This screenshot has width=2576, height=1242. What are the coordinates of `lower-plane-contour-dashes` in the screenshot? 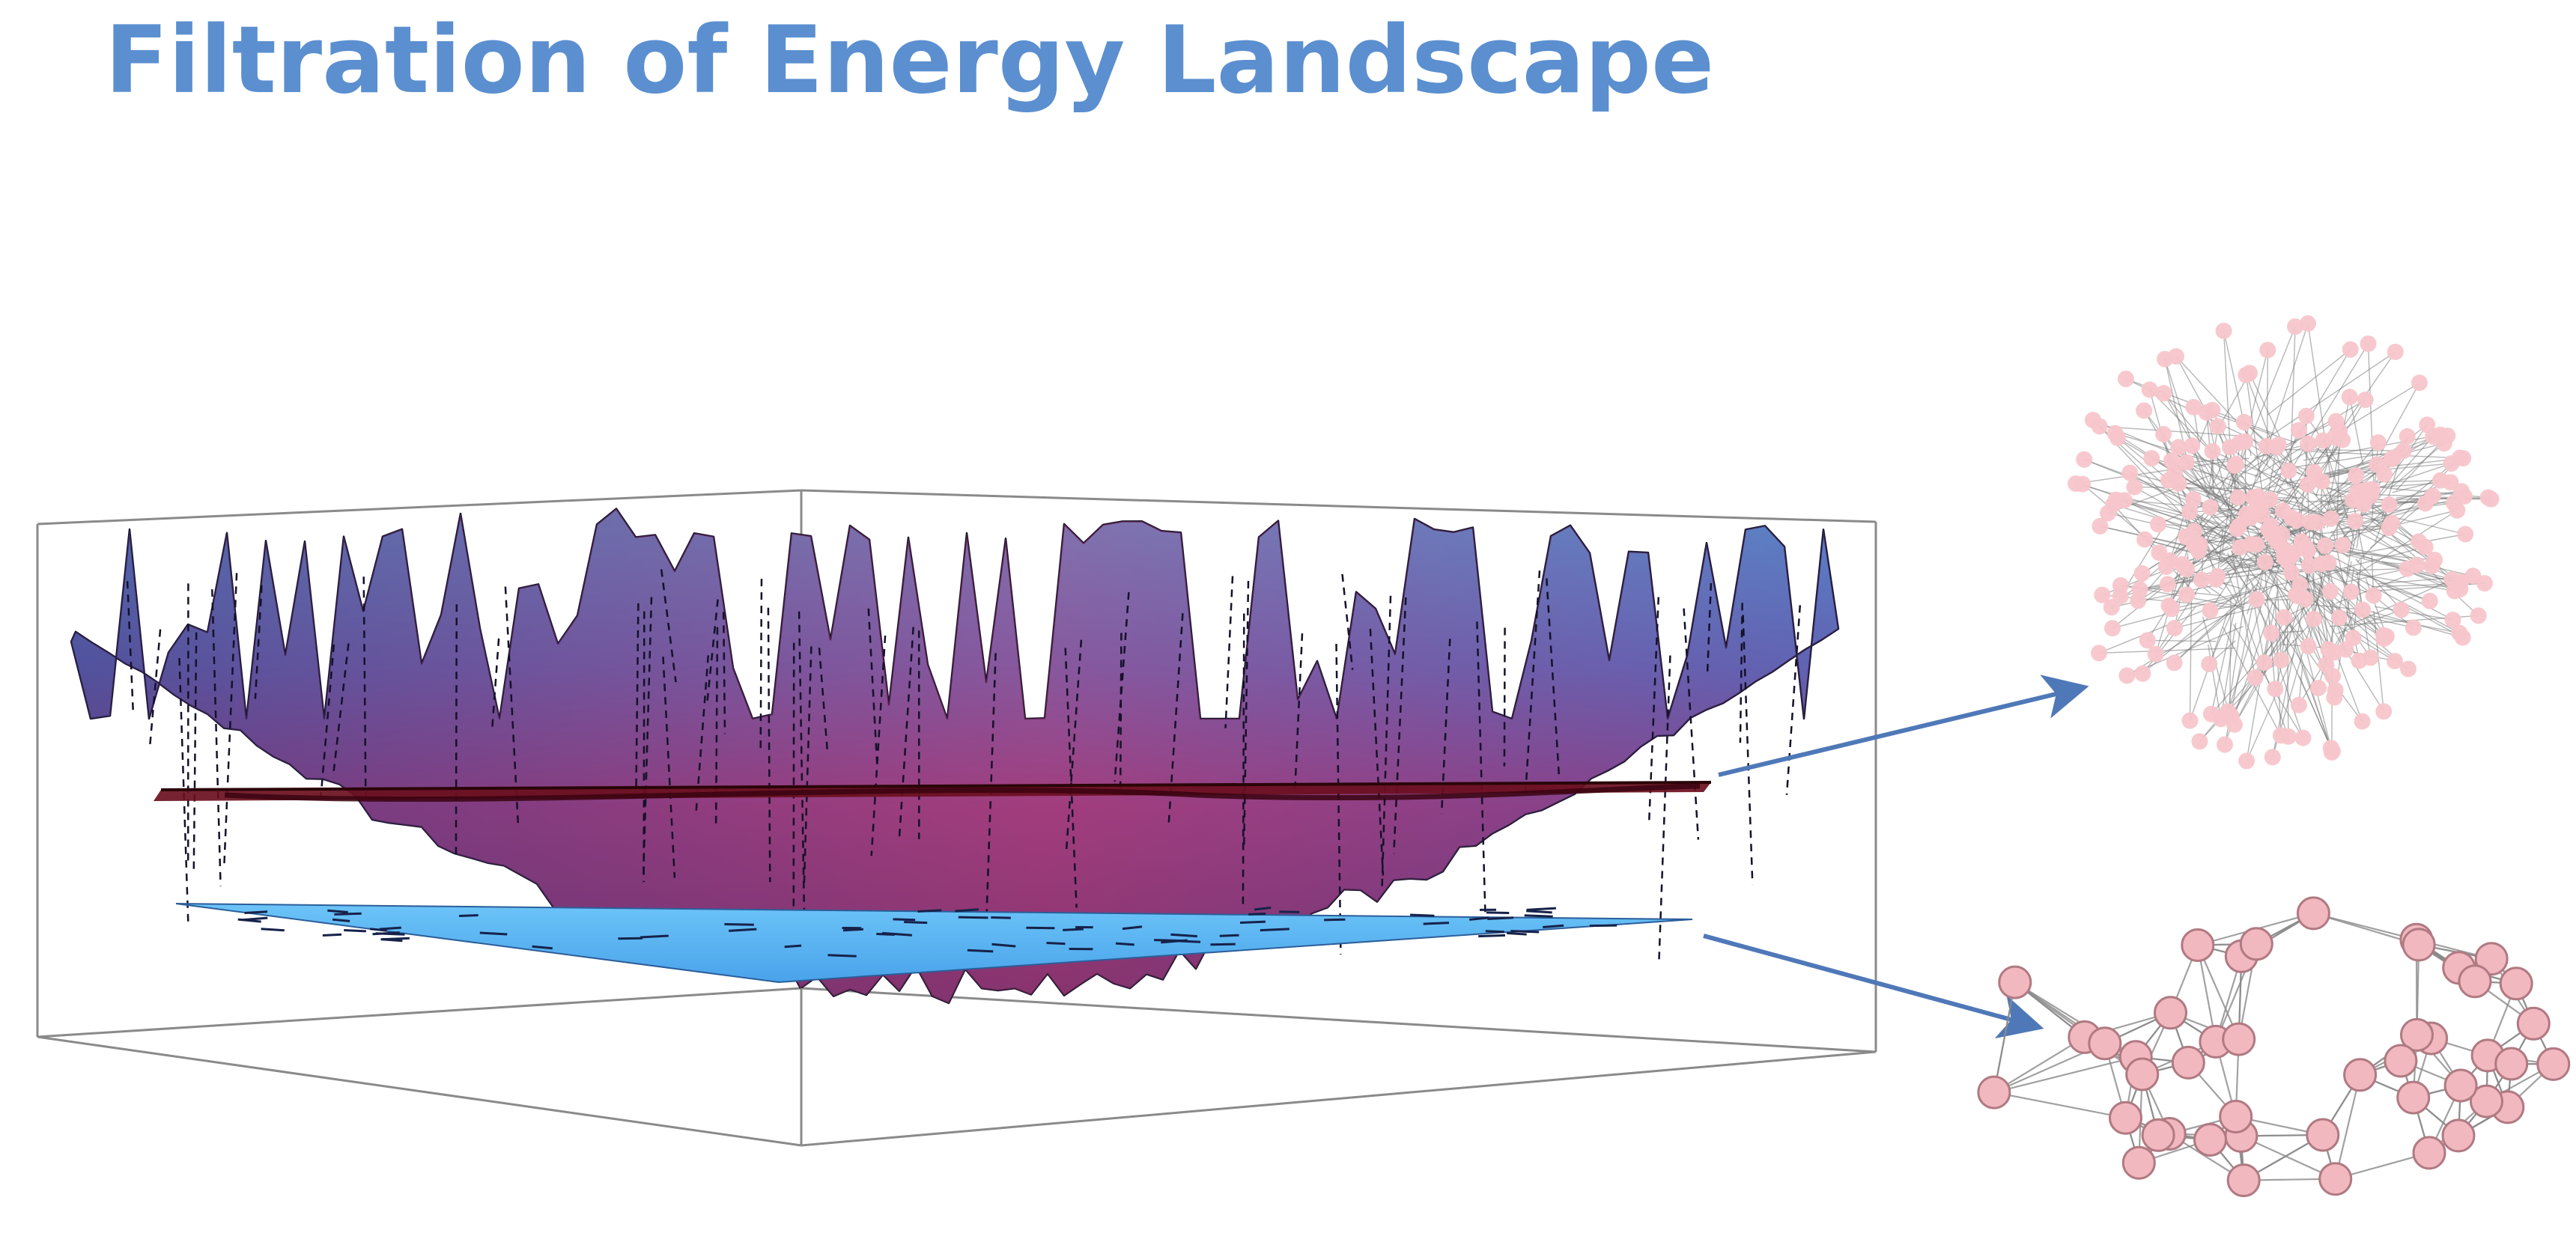 It's located at (927, 932).